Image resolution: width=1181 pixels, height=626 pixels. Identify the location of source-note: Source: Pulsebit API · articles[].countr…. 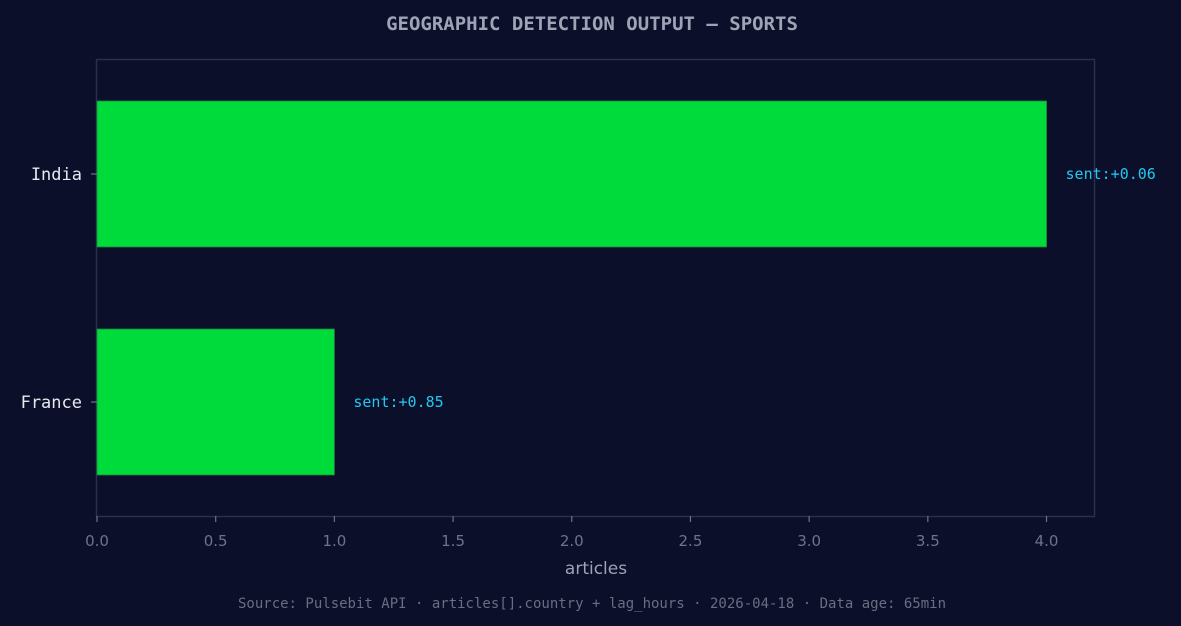
(592, 604).